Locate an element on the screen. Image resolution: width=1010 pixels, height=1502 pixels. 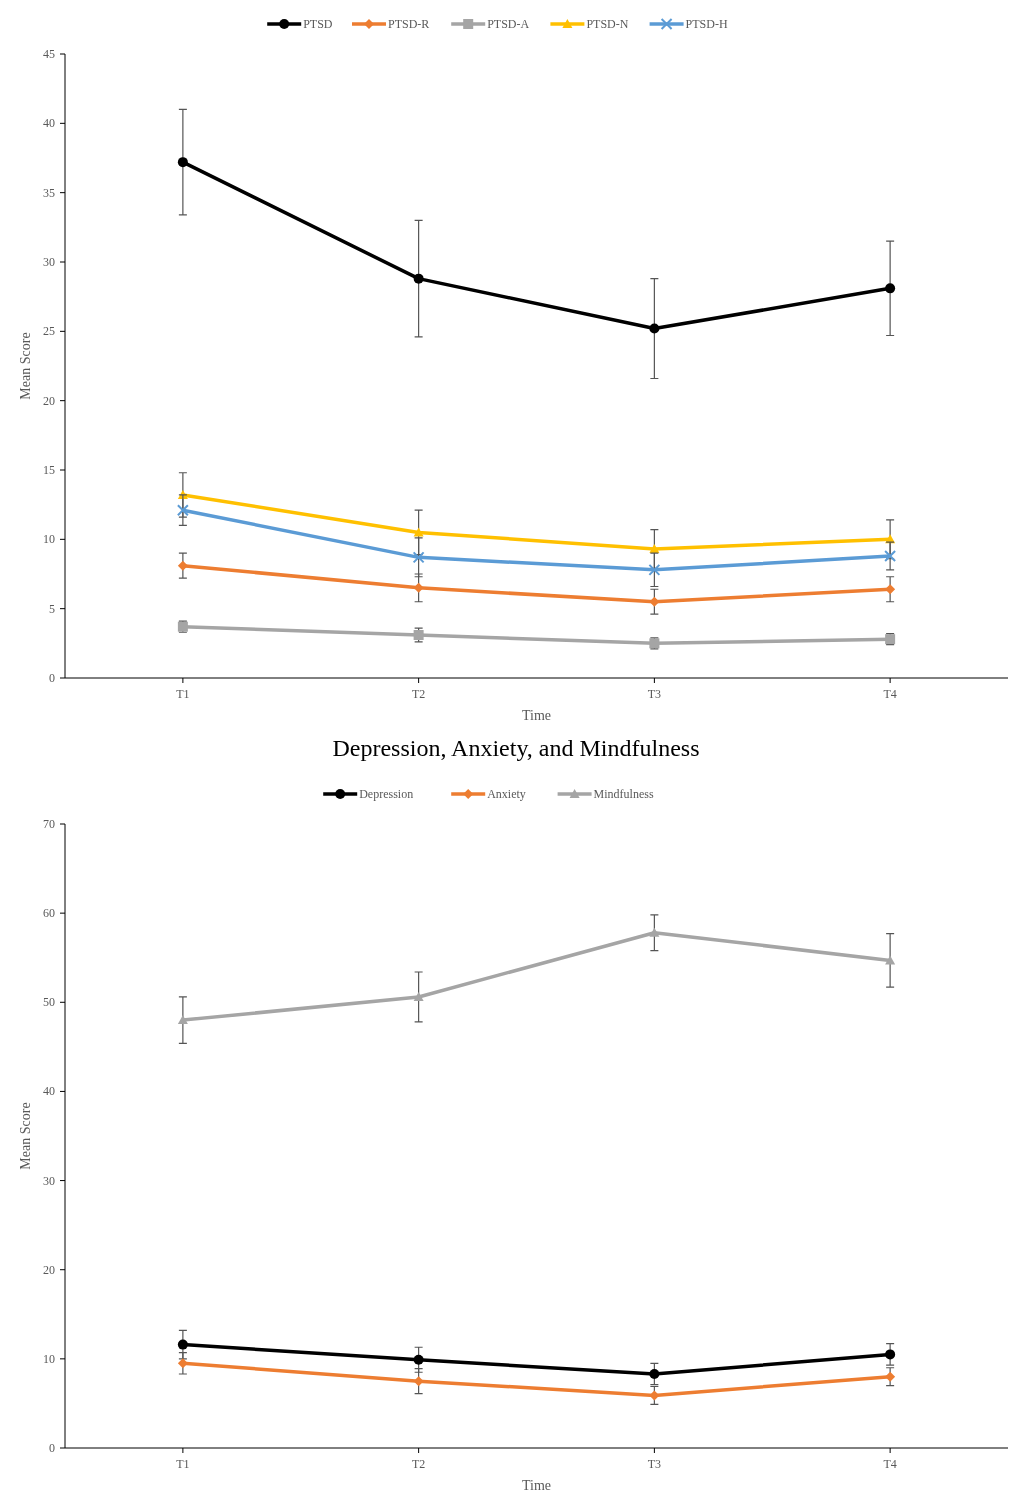
y-tick-label: 45 is located at coordinates (49, 54).